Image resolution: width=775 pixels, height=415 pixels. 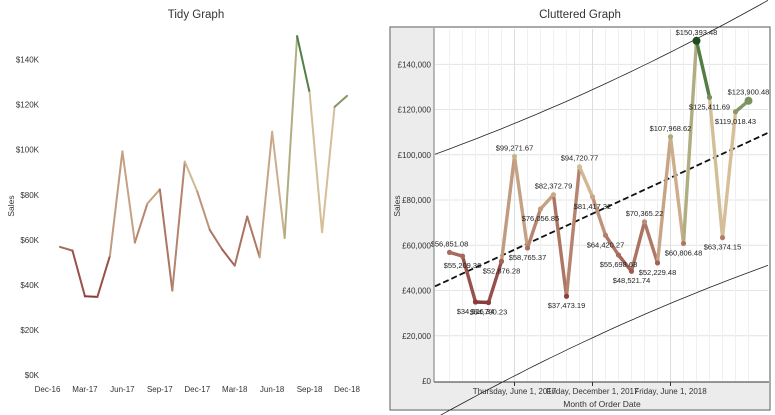 What do you see at coordinates (48, 389) in the screenshot?
I see `tidy-x-tick-label: Dec-16` at bounding box center [48, 389].